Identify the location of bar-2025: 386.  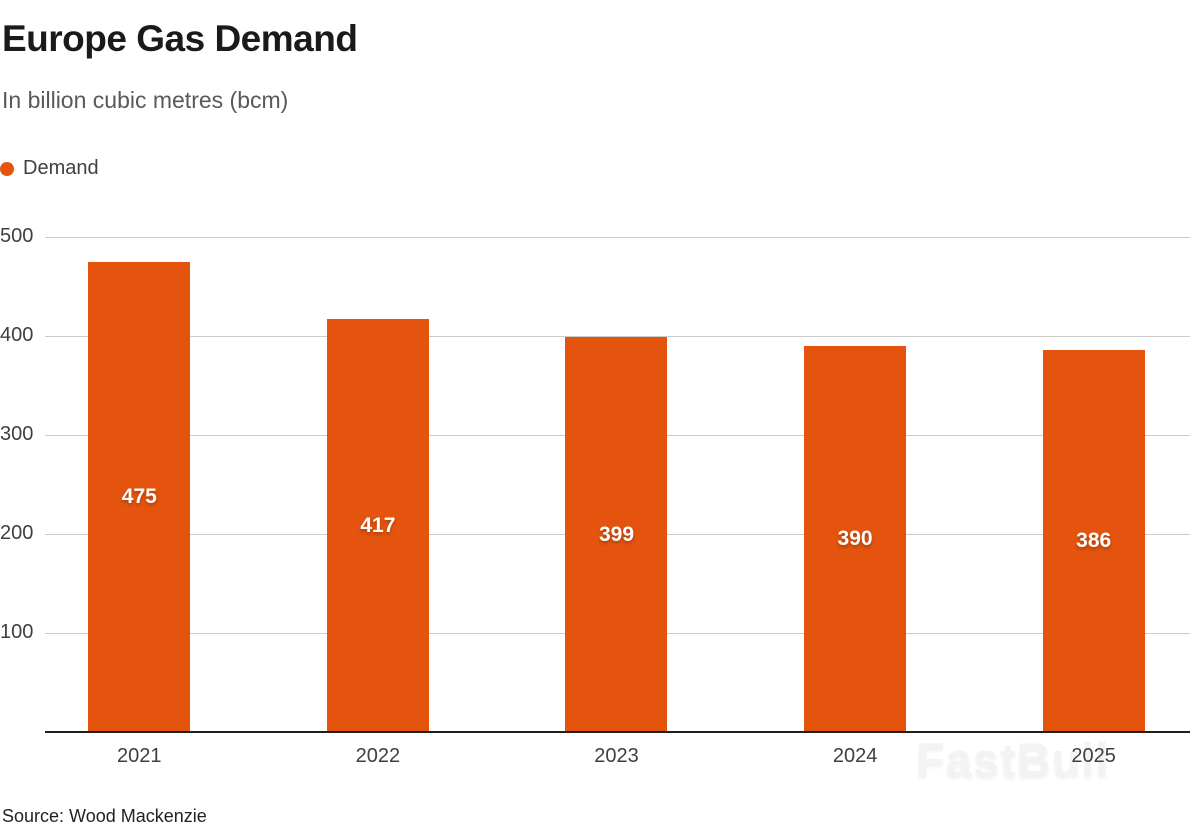
(1093, 540).